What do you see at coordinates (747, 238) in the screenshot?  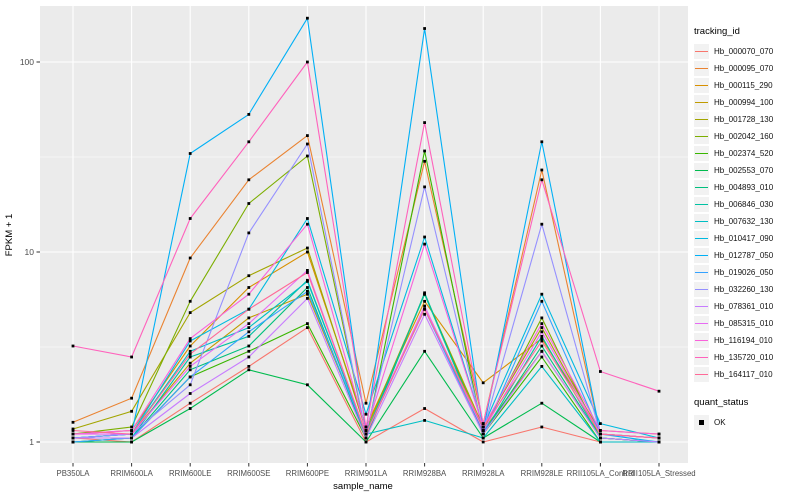 I see `legend-item: Hb_010417_090` at bounding box center [747, 238].